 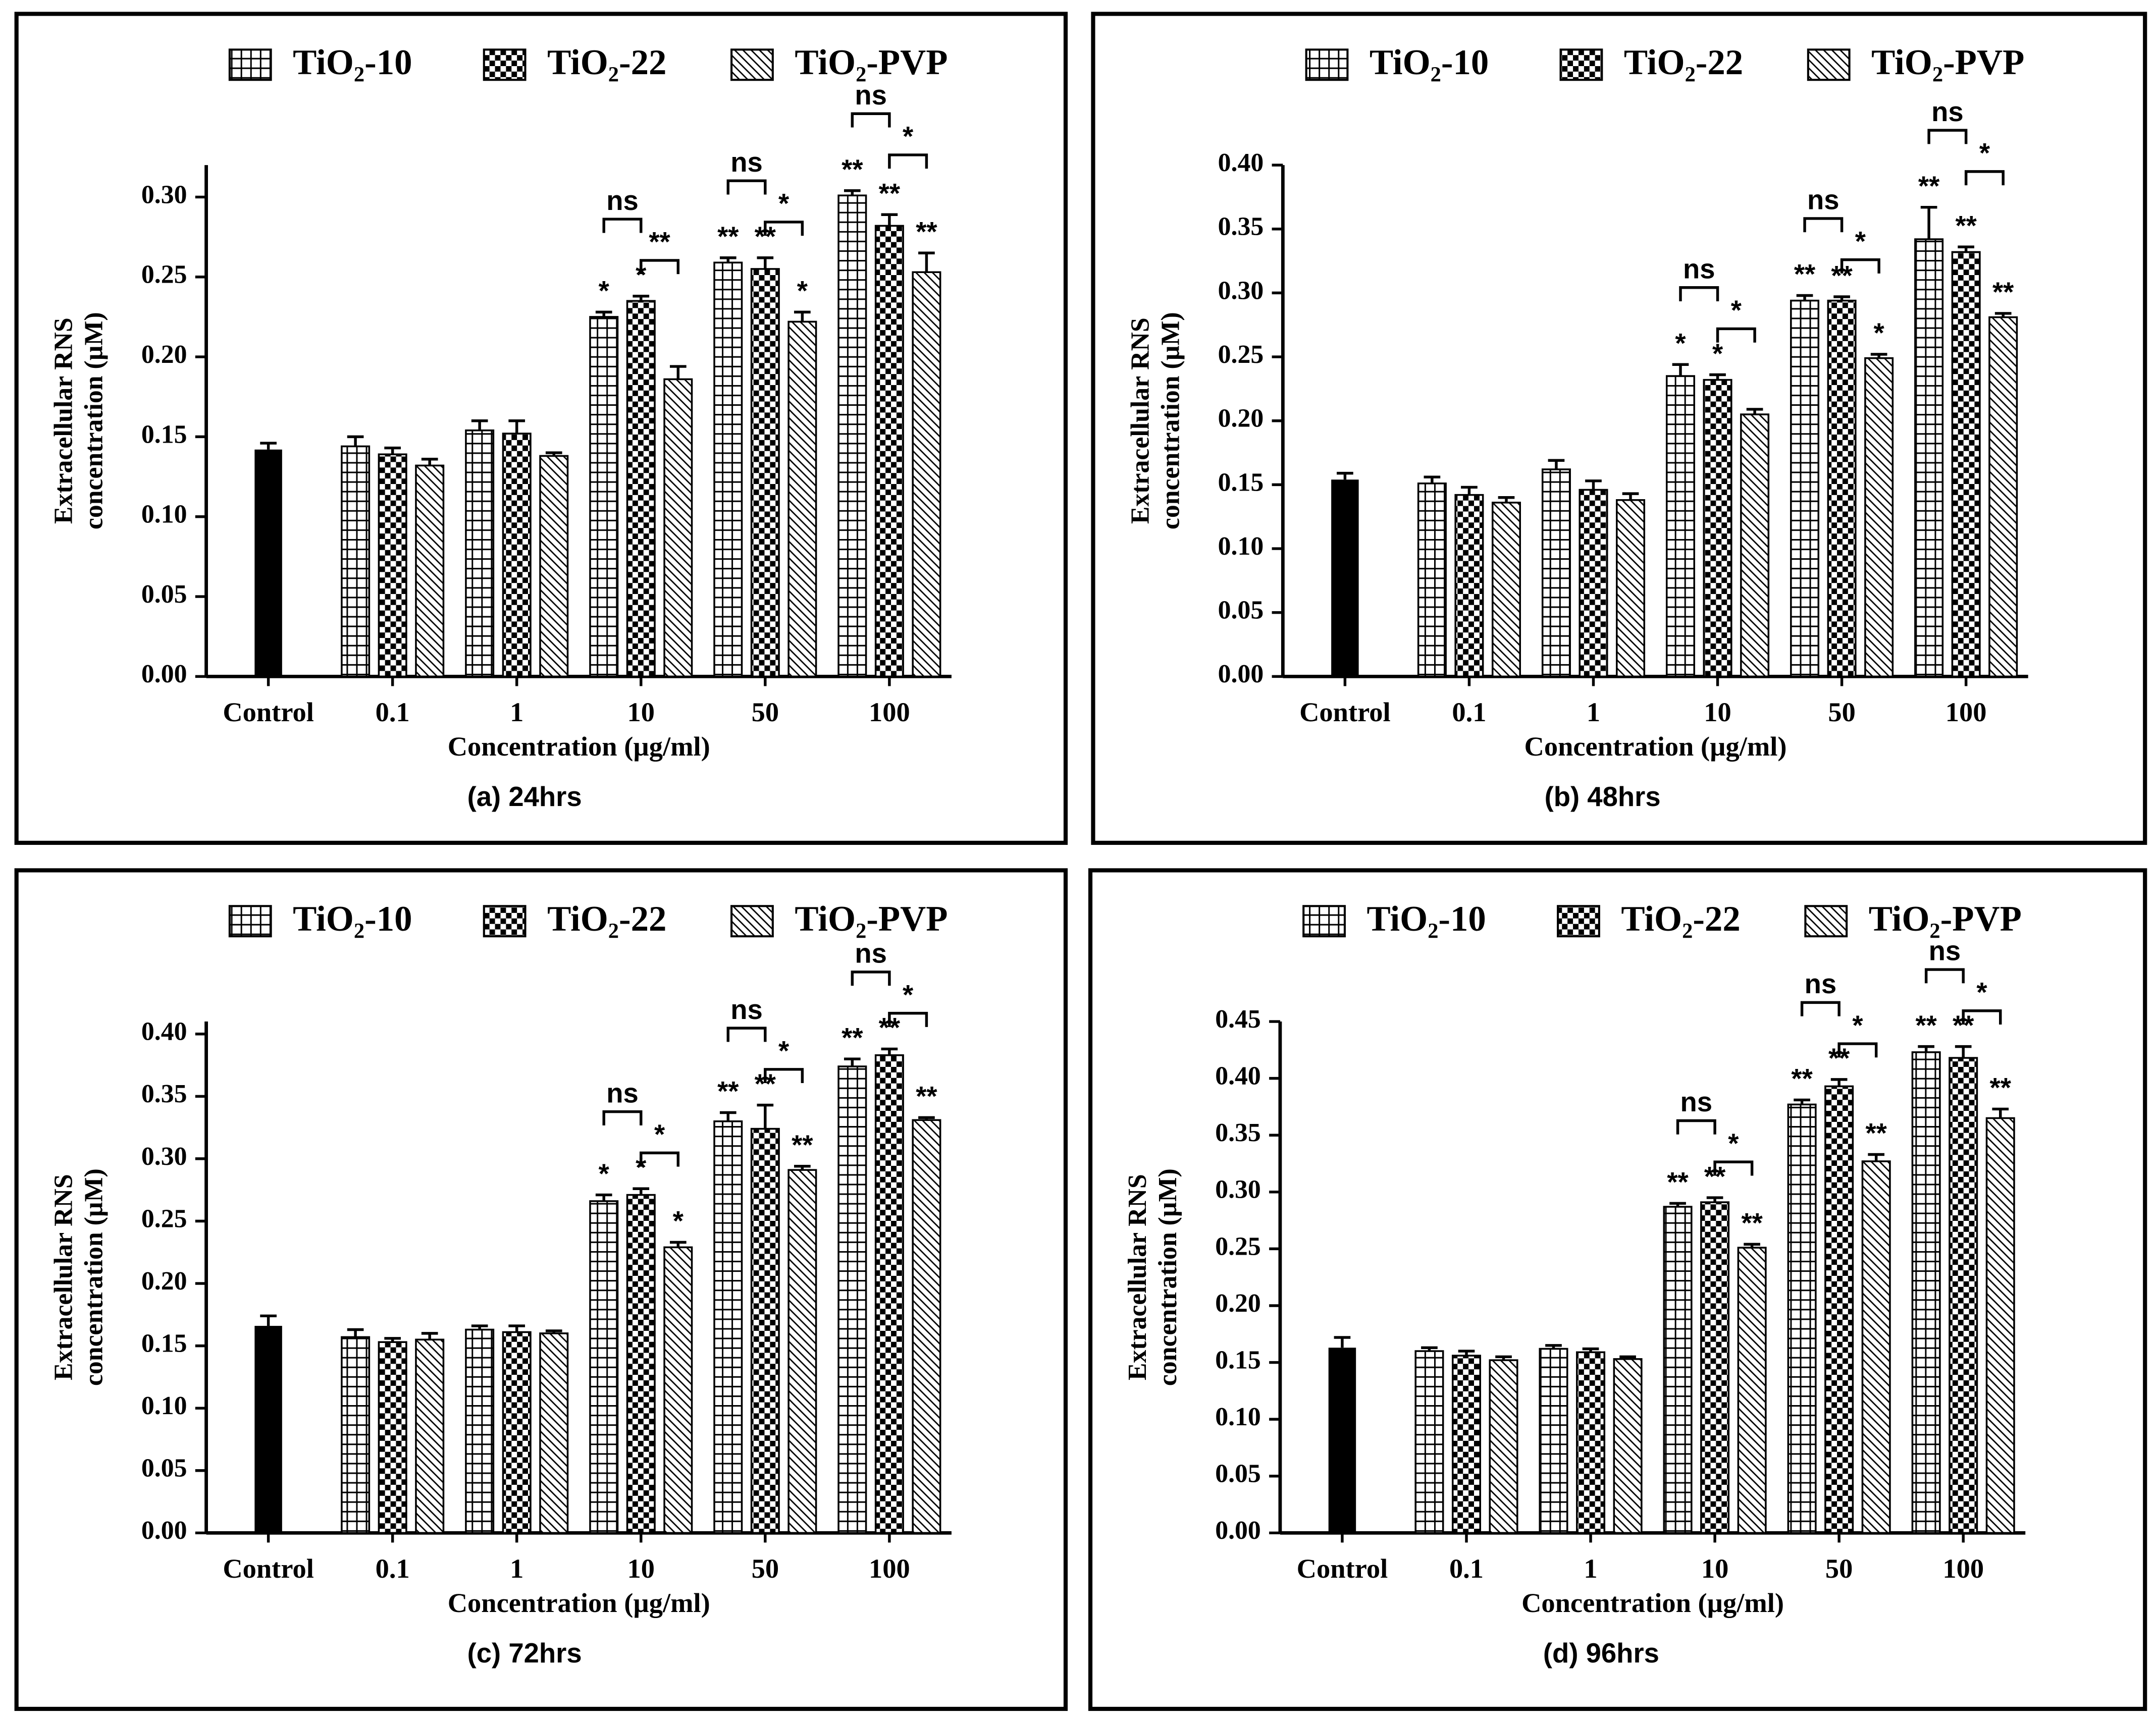 I want to click on y-tick-label: 0.00, so click(x=164, y=674).